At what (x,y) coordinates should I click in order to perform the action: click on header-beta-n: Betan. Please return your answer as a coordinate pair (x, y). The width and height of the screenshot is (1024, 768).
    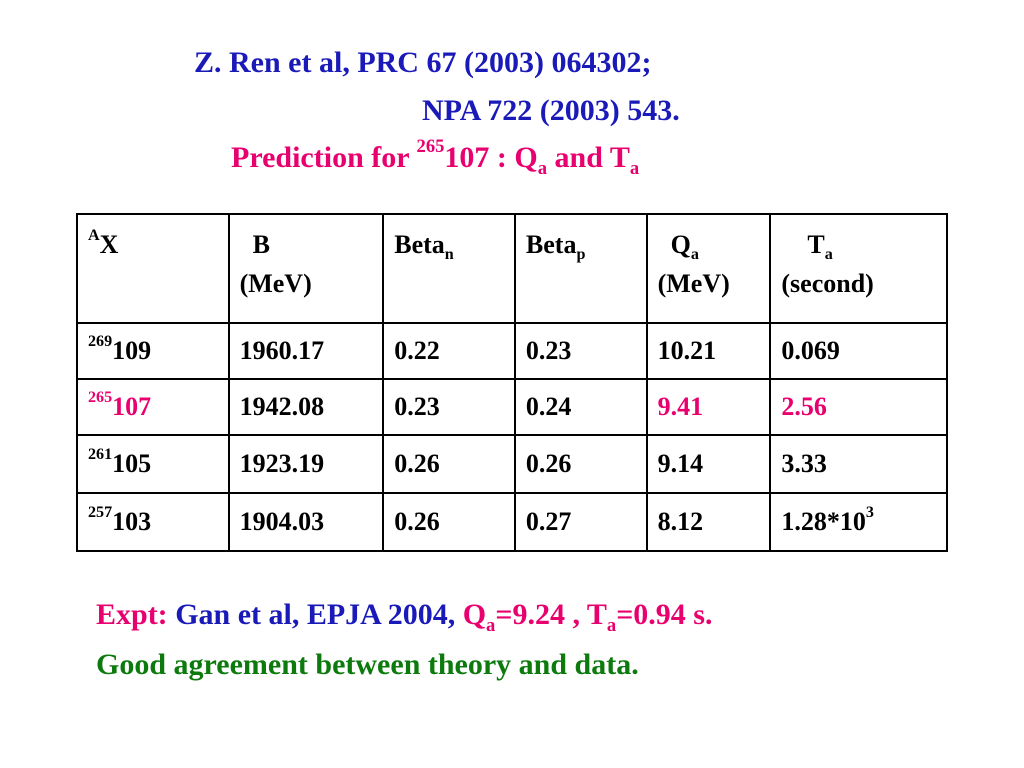
    Looking at the image, I should click on (449, 268).